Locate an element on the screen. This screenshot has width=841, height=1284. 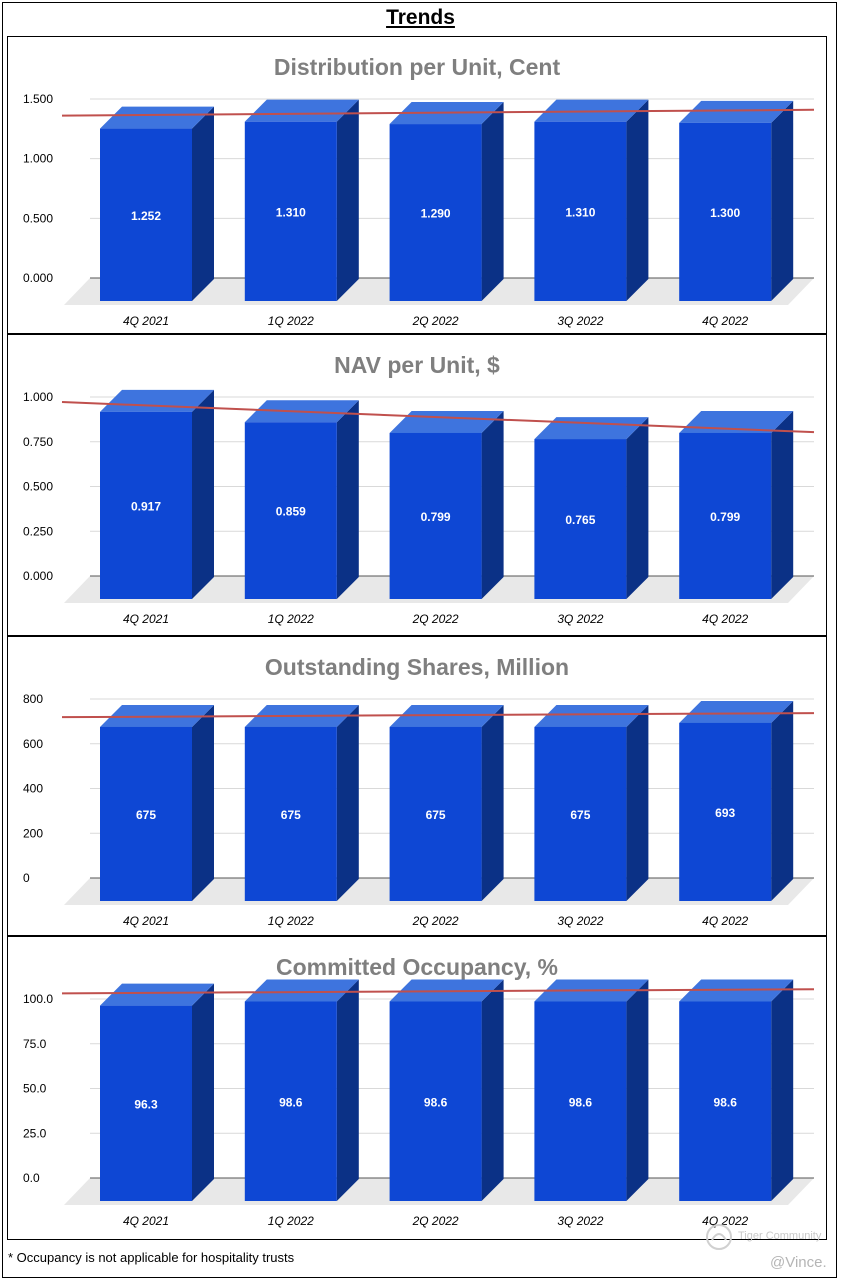
chart-title: NAV per Unit, $ is located at coordinates (417, 365).